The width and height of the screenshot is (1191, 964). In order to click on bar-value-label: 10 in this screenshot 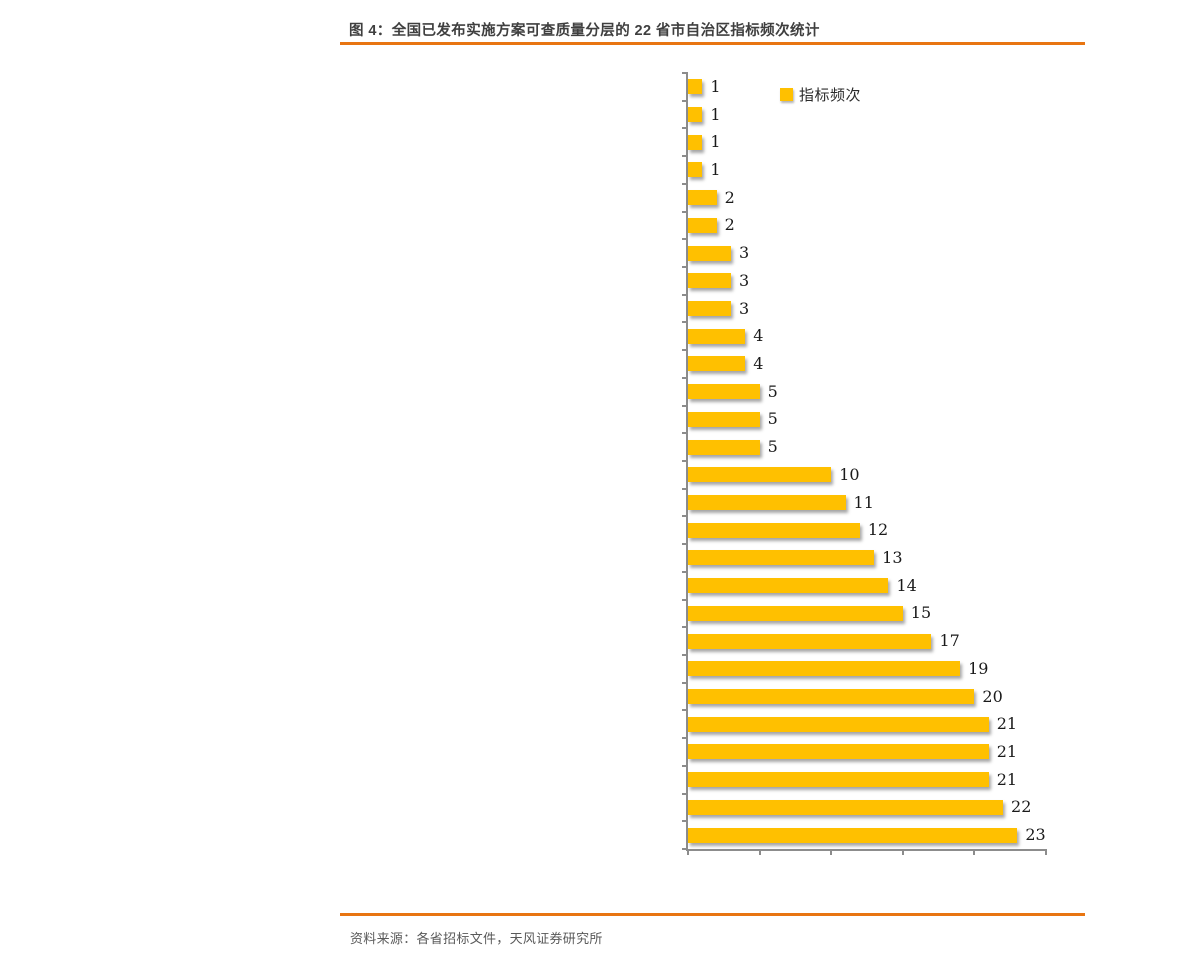, I will do `click(849, 474)`.